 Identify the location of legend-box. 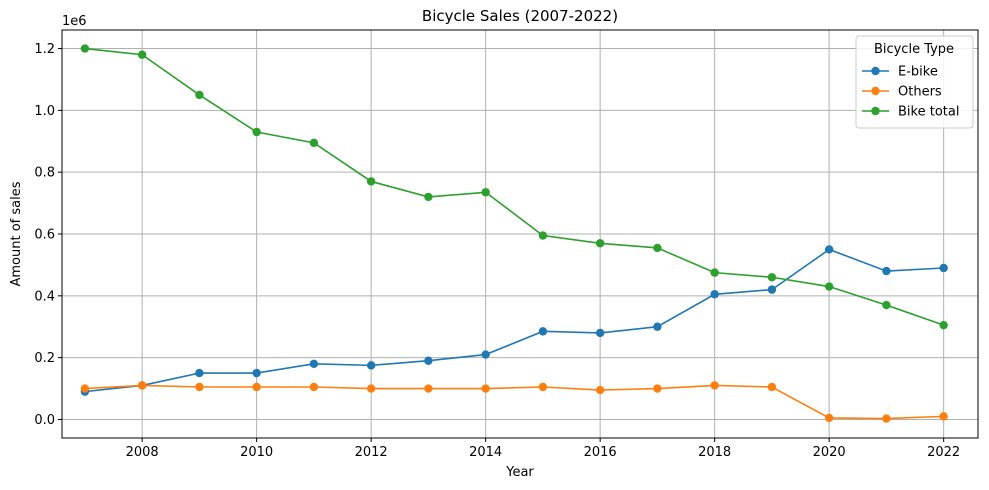
(914, 82).